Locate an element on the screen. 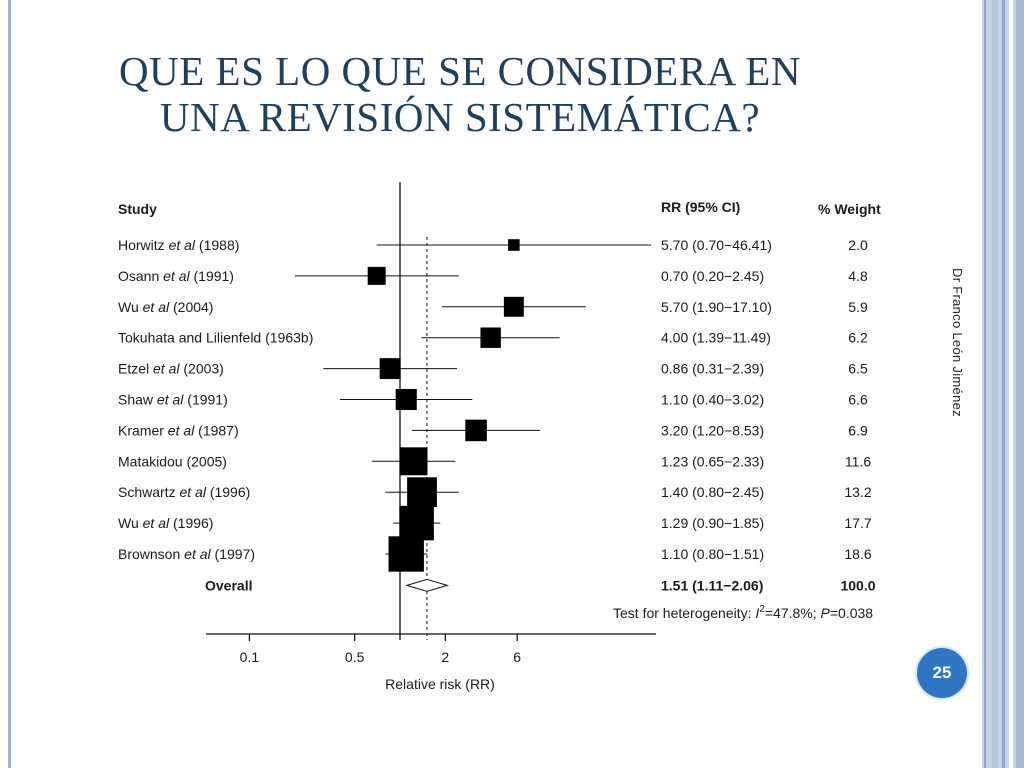  study-row: Etzel et al (2003) 0.86 (0.31−2.39) 6.5 is located at coordinates (493, 369).